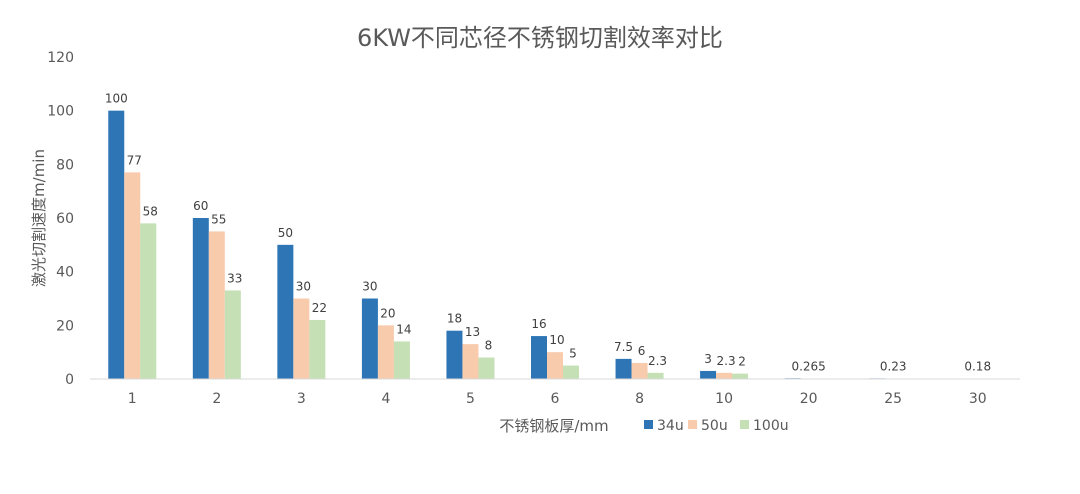 The height and width of the screenshot is (494, 1080). I want to click on data-label-34u-6: 16, so click(538, 324).